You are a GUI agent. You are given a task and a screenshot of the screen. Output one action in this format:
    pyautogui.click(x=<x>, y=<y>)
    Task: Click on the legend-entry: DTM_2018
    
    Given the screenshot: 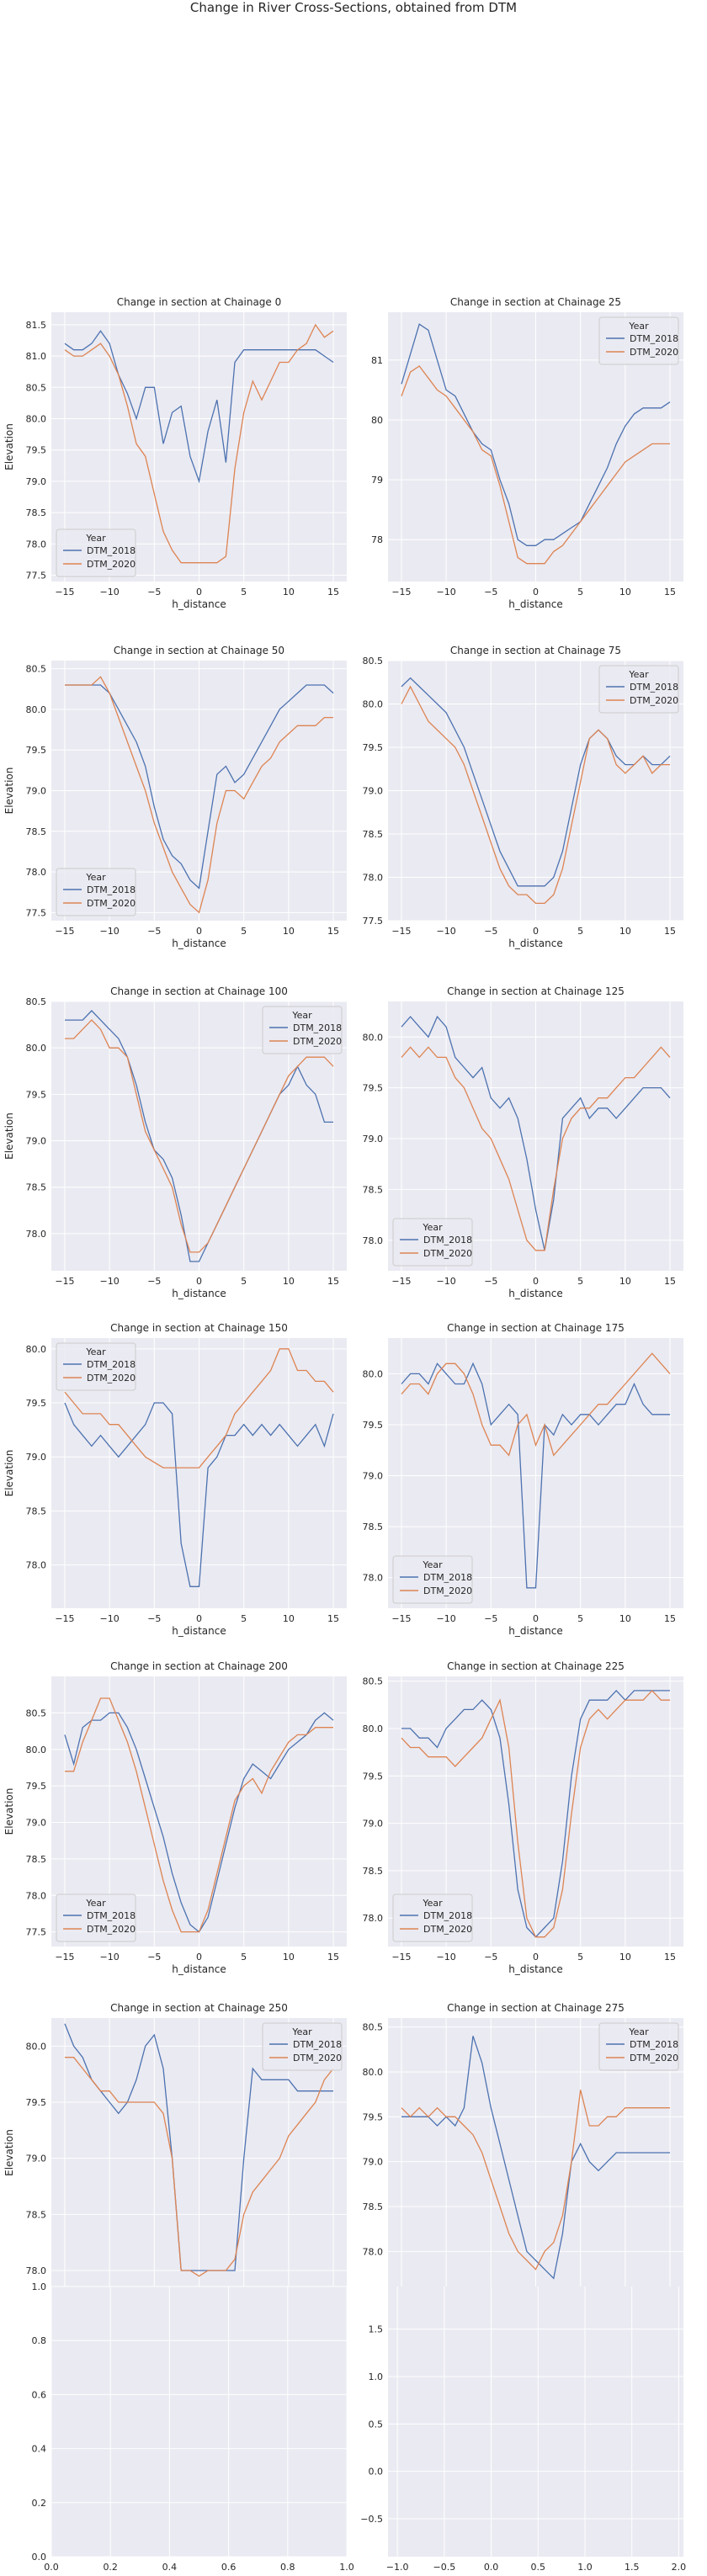 What is the action you would take?
    pyautogui.click(x=111, y=890)
    